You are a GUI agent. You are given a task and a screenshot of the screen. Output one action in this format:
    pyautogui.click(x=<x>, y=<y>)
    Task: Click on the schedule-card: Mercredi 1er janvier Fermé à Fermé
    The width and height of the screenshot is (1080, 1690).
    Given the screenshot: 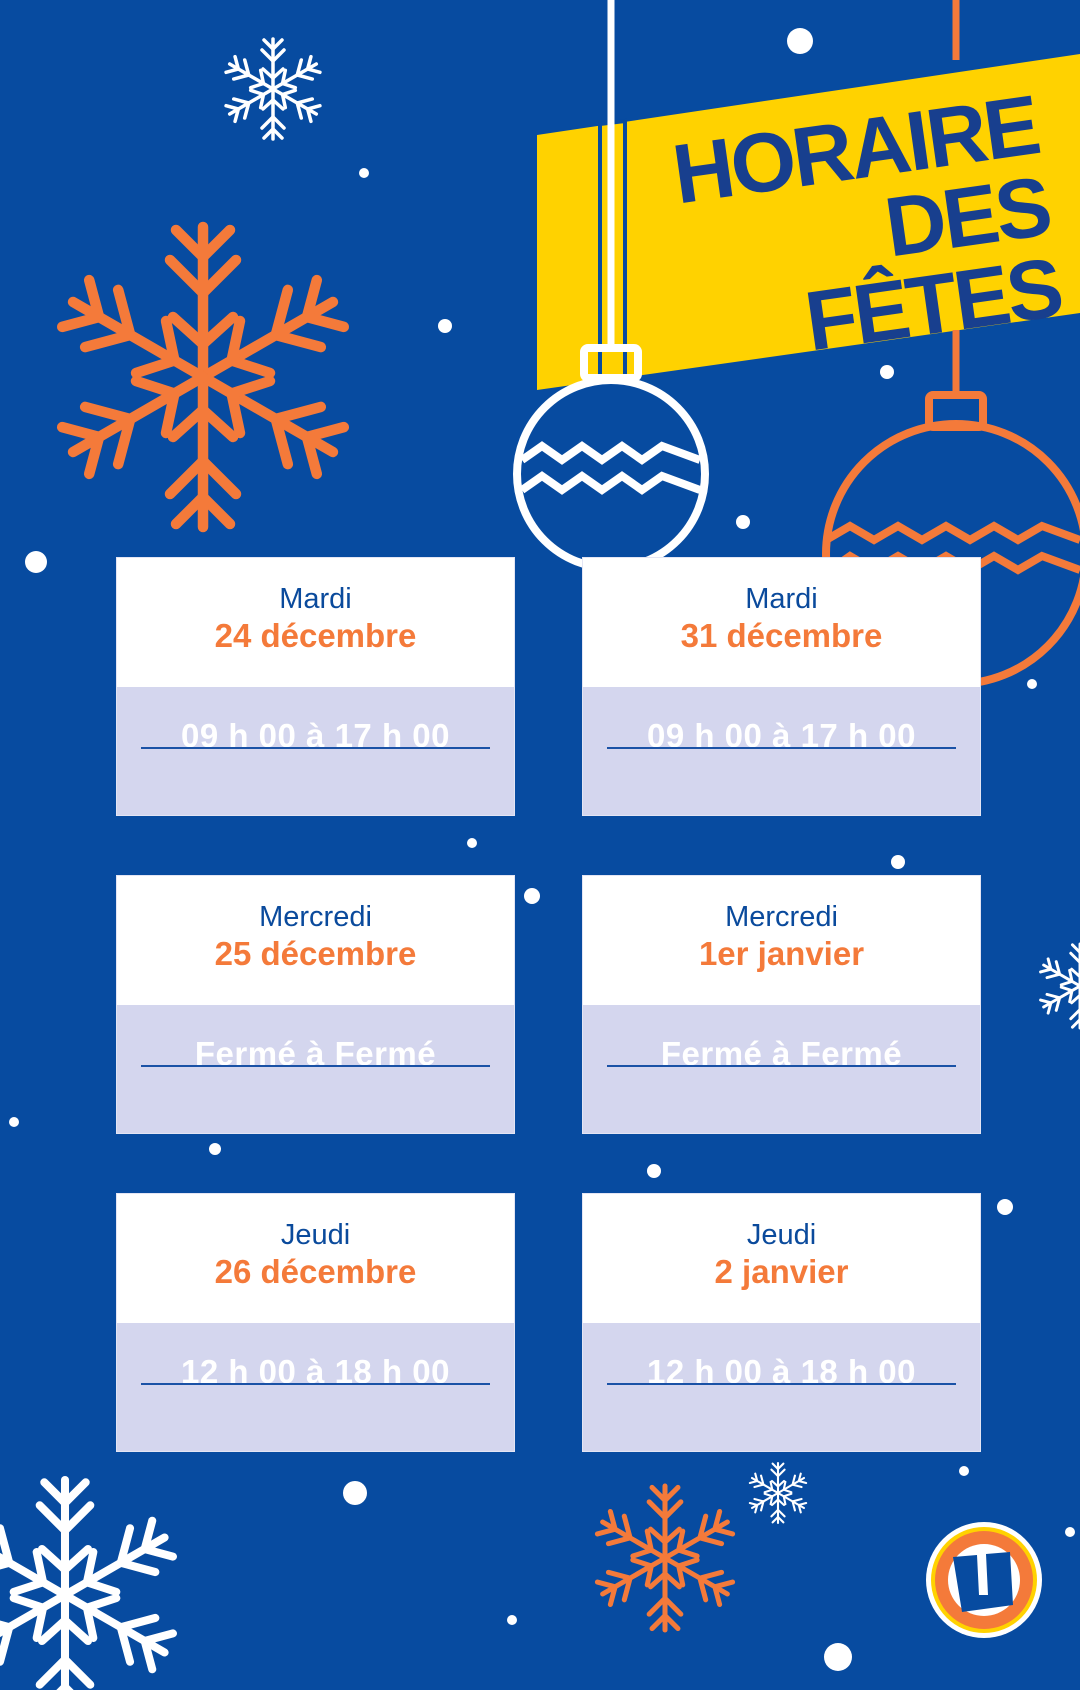 What is the action you would take?
    pyautogui.click(x=781, y=1004)
    